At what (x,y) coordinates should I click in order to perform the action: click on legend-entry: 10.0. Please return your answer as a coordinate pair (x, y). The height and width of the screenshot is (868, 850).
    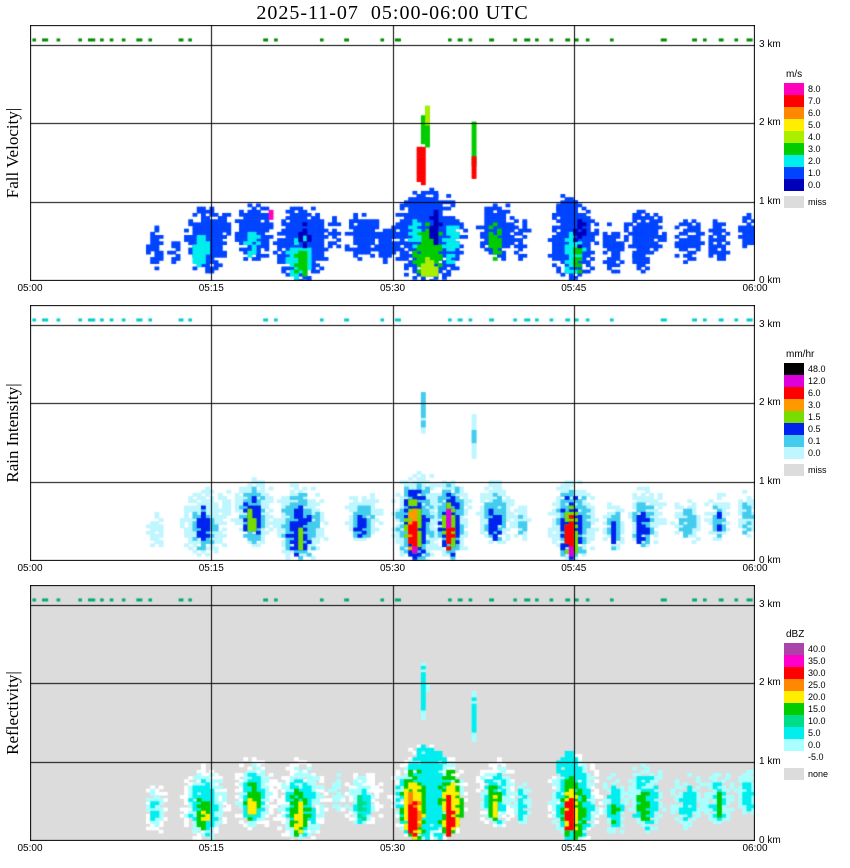
    Looking at the image, I should click on (816, 721).